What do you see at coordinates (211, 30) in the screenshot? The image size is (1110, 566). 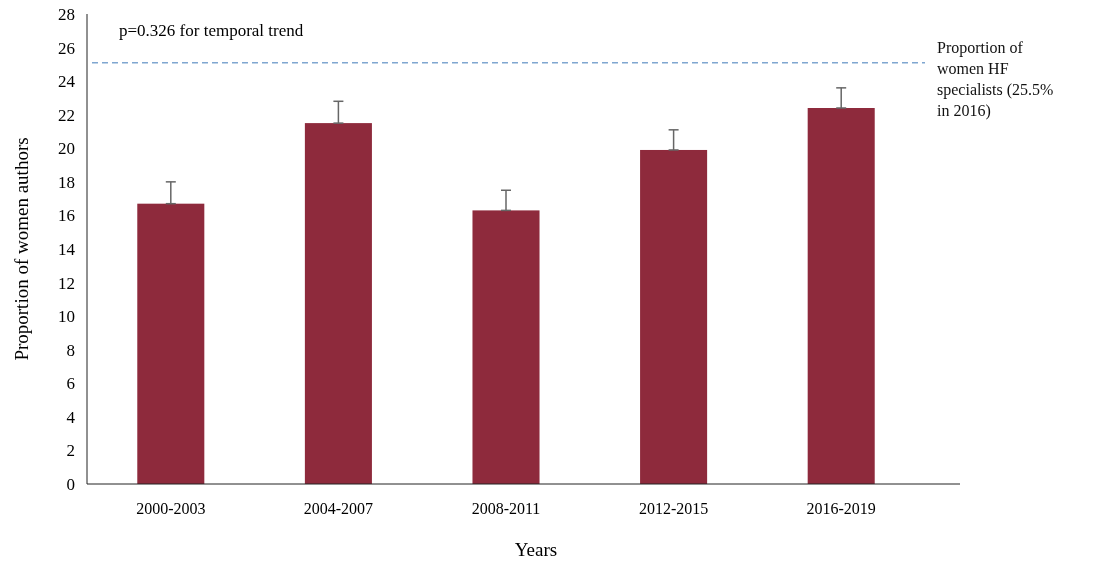 I see `annotation: p=0.326 for temporal trend` at bounding box center [211, 30].